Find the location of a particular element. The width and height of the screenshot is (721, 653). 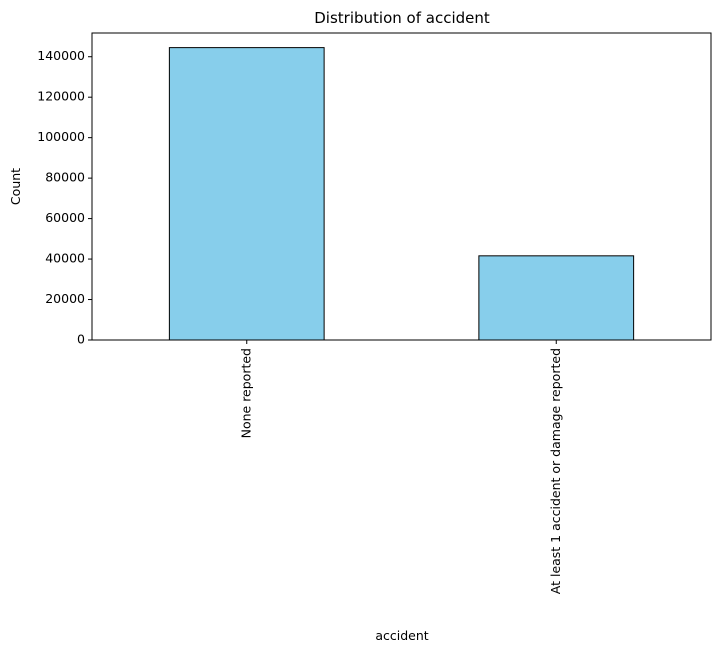

x-axis-title: accident is located at coordinates (401, 635).